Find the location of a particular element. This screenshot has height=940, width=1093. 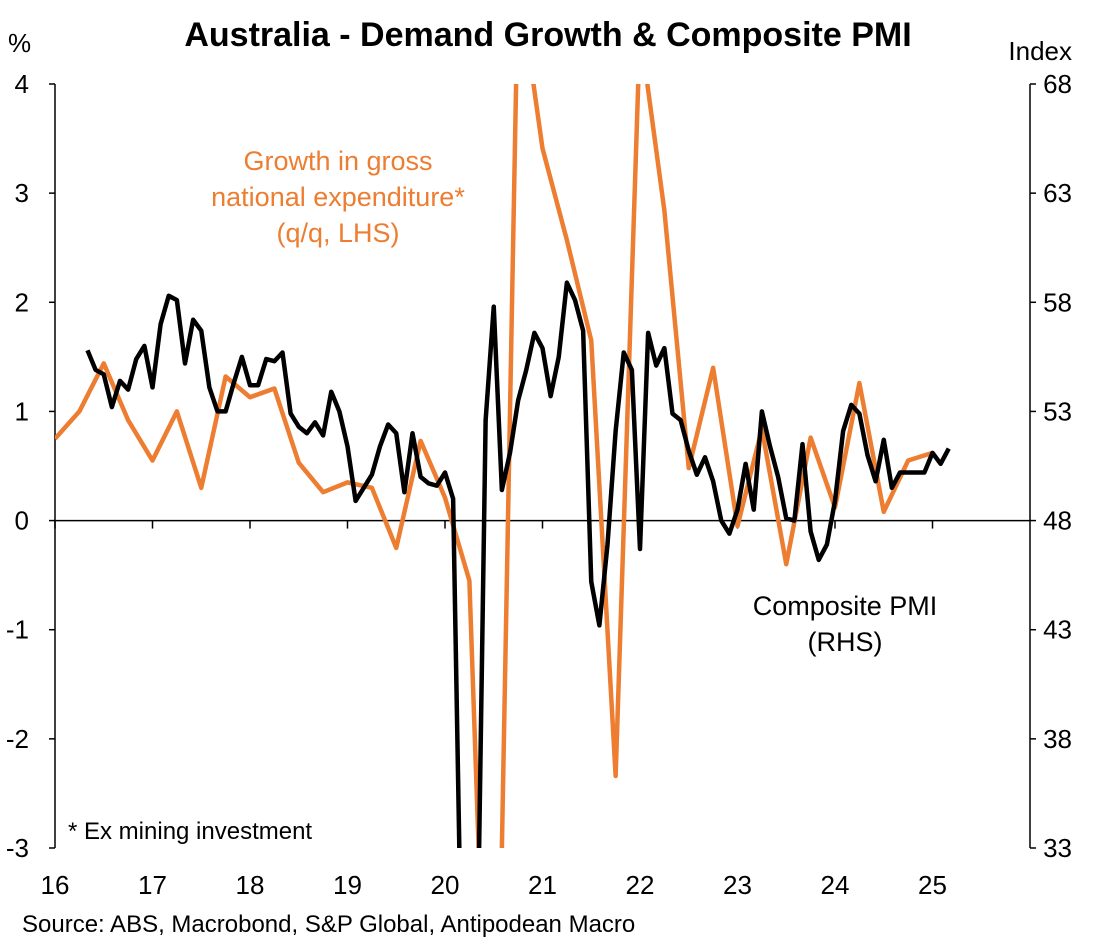

right-tick-label: 68 is located at coordinates (1057, 84).